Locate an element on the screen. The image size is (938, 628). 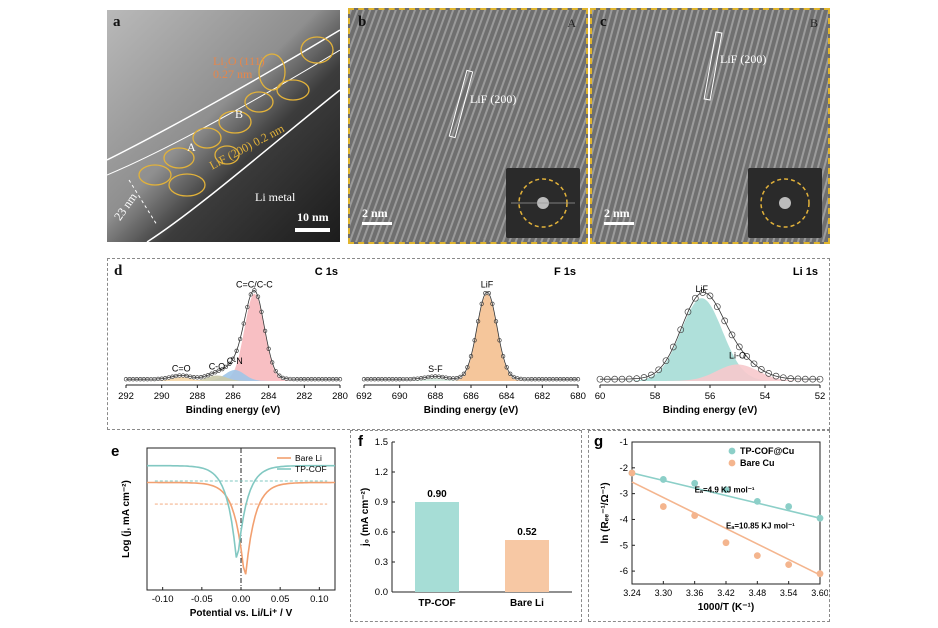
lattice-marker is located at coordinates (713, 66).